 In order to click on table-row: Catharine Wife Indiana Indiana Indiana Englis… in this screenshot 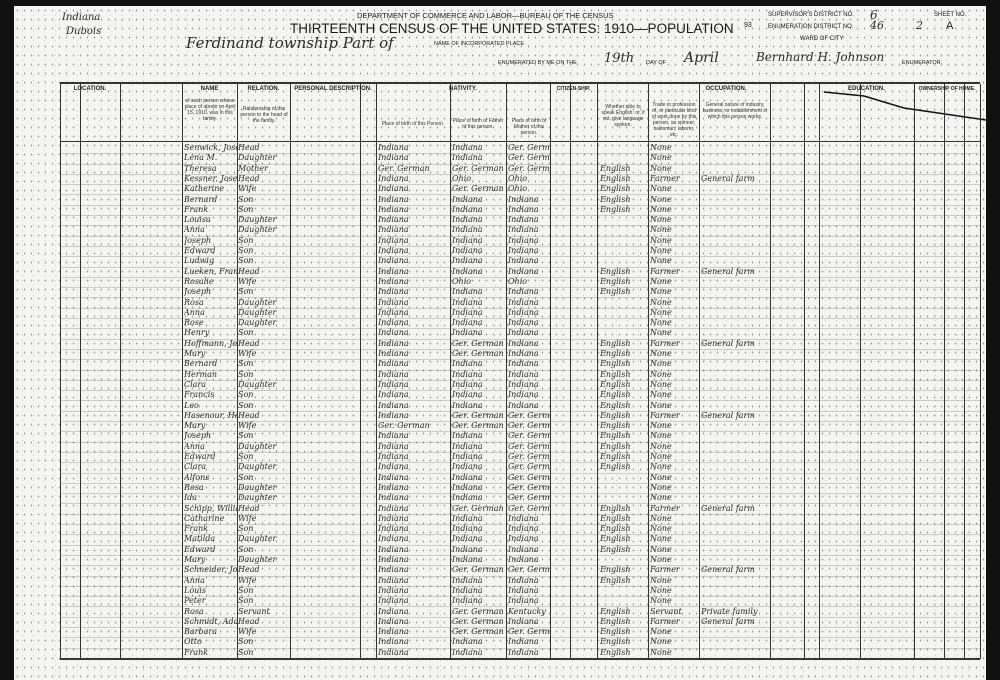, I will do `click(520, 520)`.